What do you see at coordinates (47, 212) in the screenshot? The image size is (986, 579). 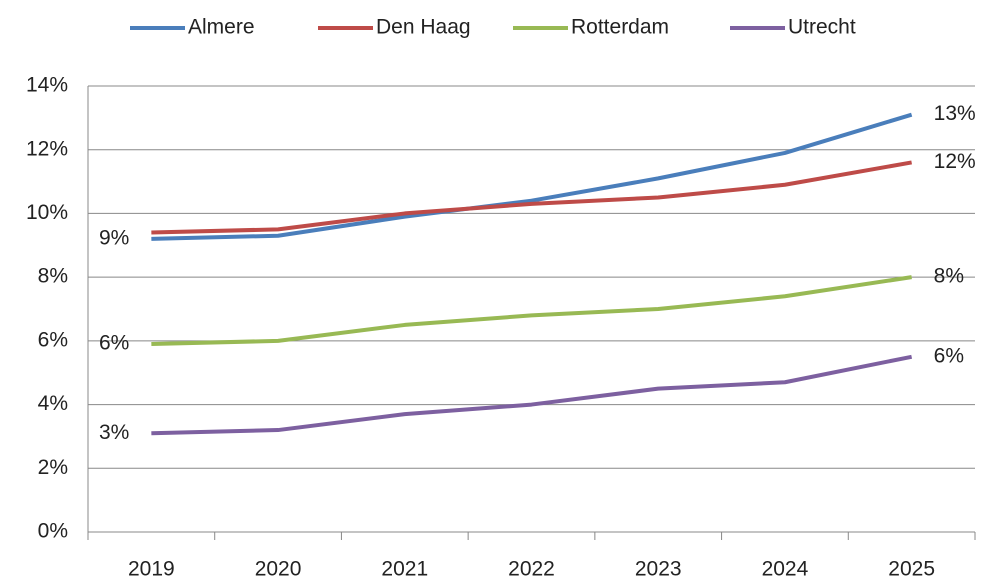 I see `y-tick-label: 10%` at bounding box center [47, 212].